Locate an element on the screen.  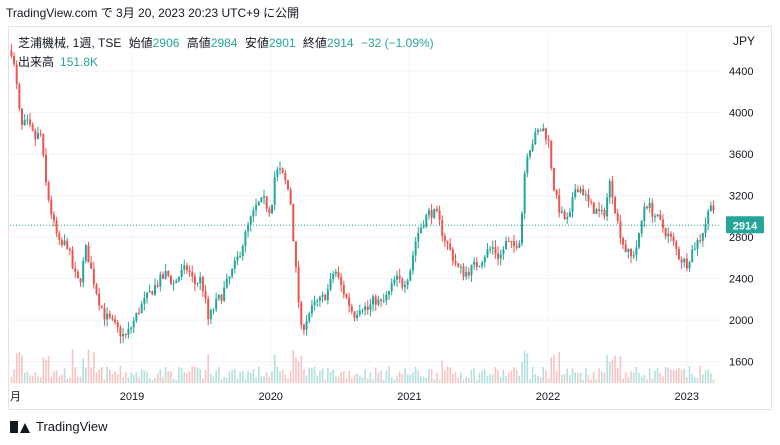
footer-brand: TradingView is located at coordinates (72, 426).